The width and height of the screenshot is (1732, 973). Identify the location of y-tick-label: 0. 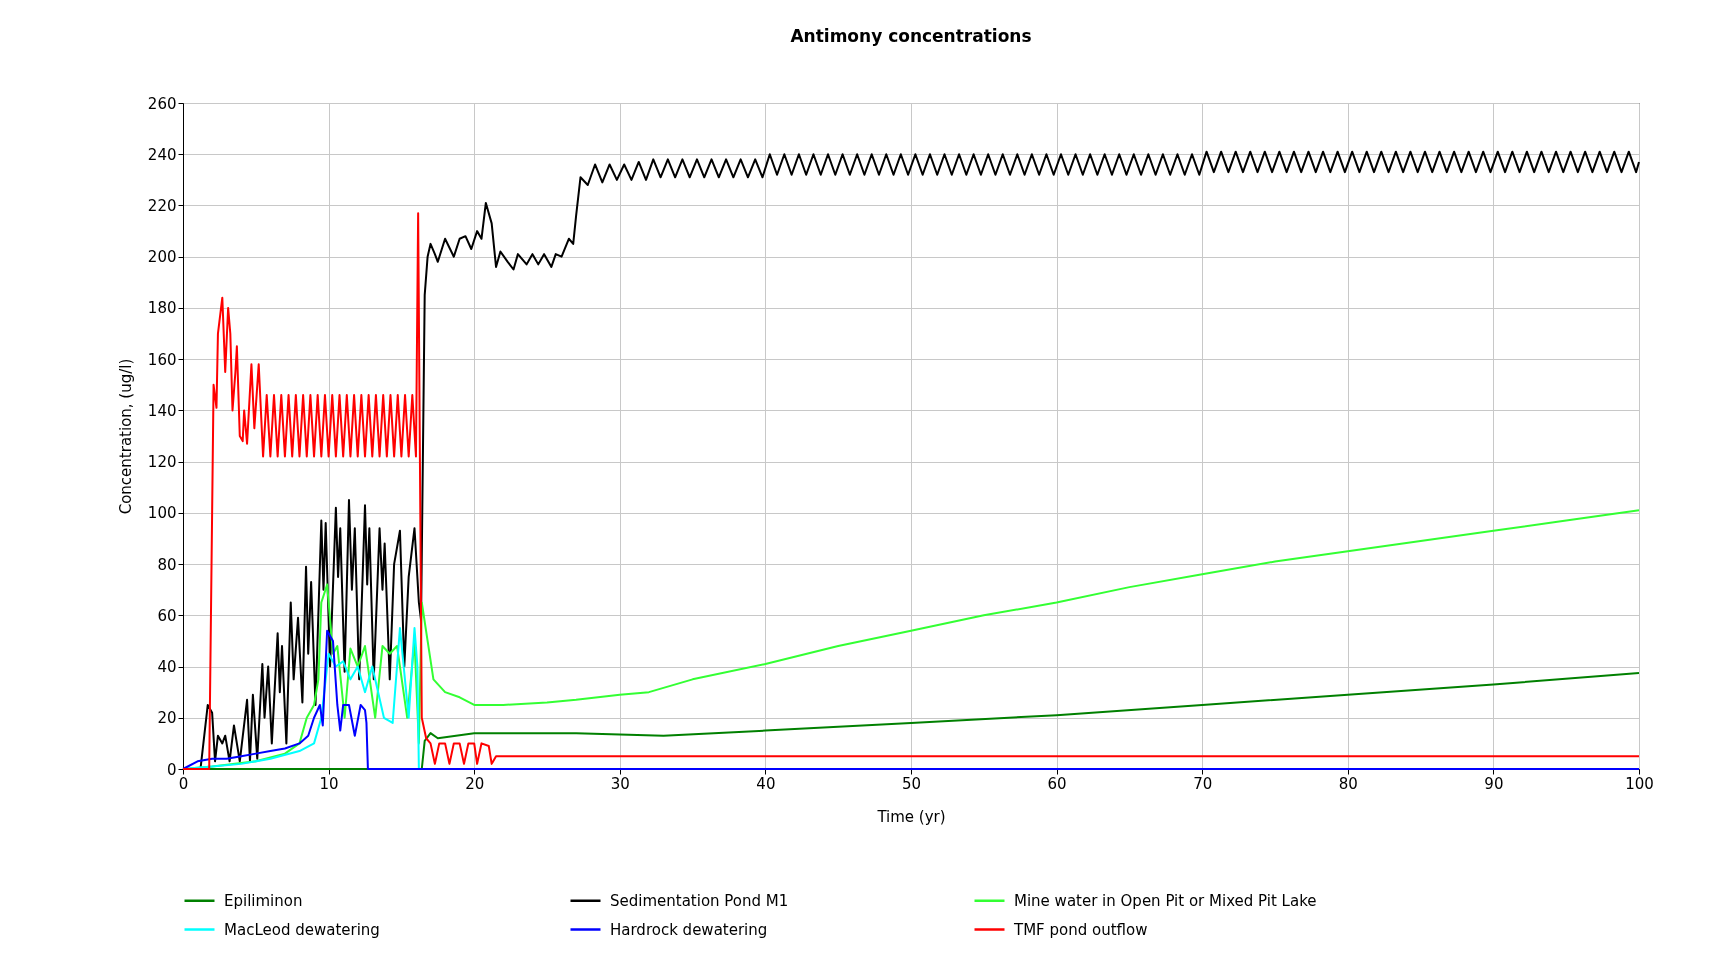
(171, 769).